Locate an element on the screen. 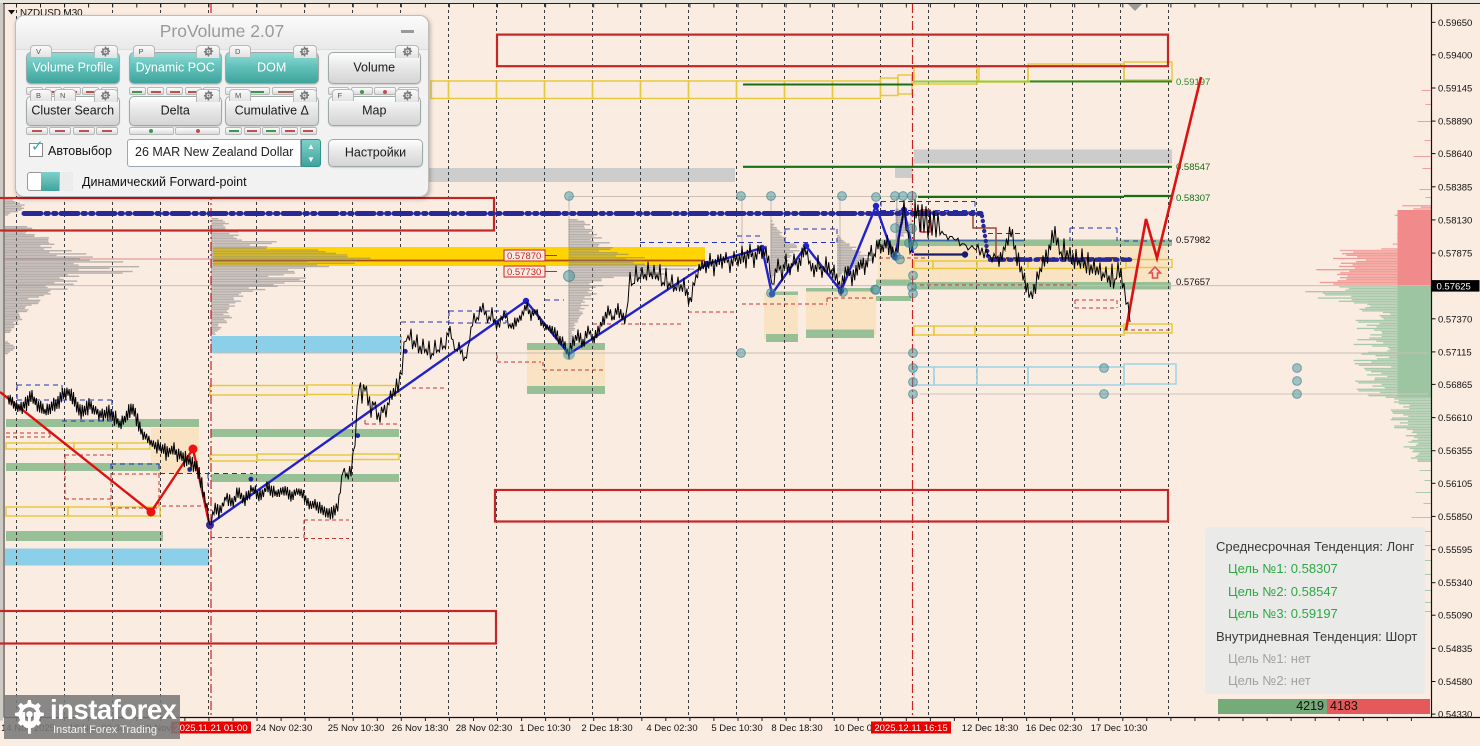  svg-text: 2025.11.21 01:00 is located at coordinates (210, 728).